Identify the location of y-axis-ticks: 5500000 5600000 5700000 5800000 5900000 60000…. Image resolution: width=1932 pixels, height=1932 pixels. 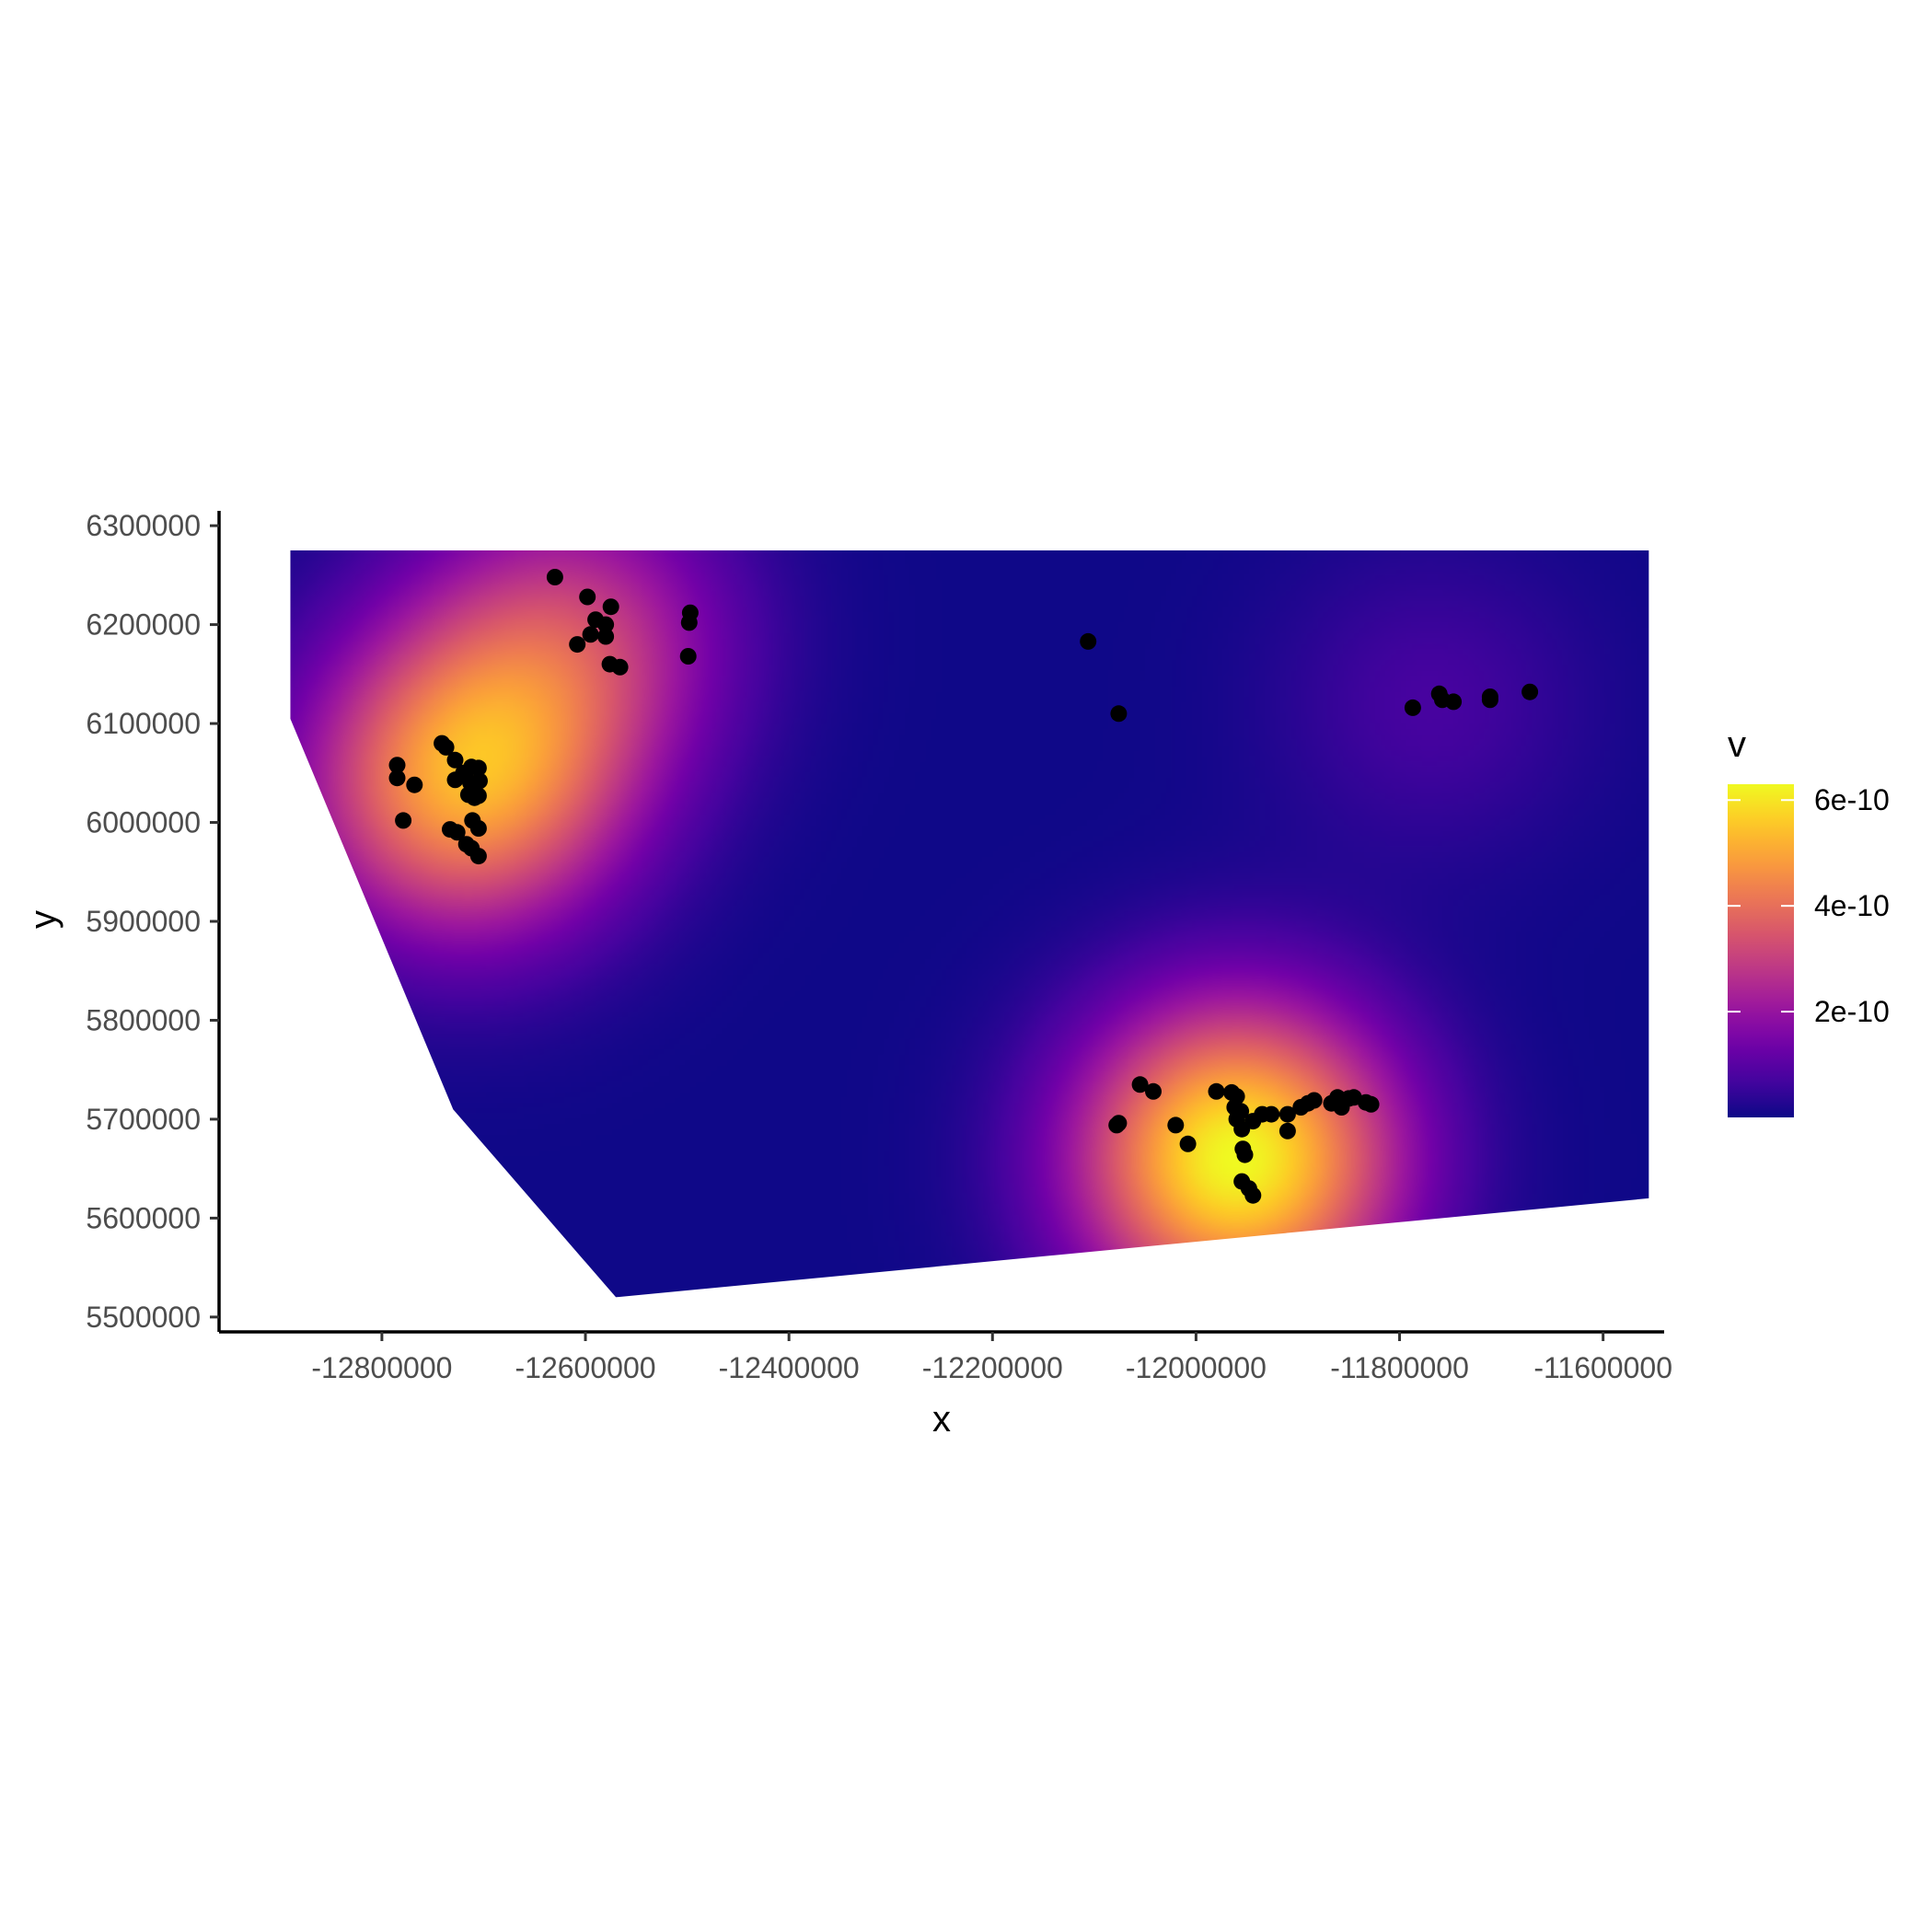
(153, 922).